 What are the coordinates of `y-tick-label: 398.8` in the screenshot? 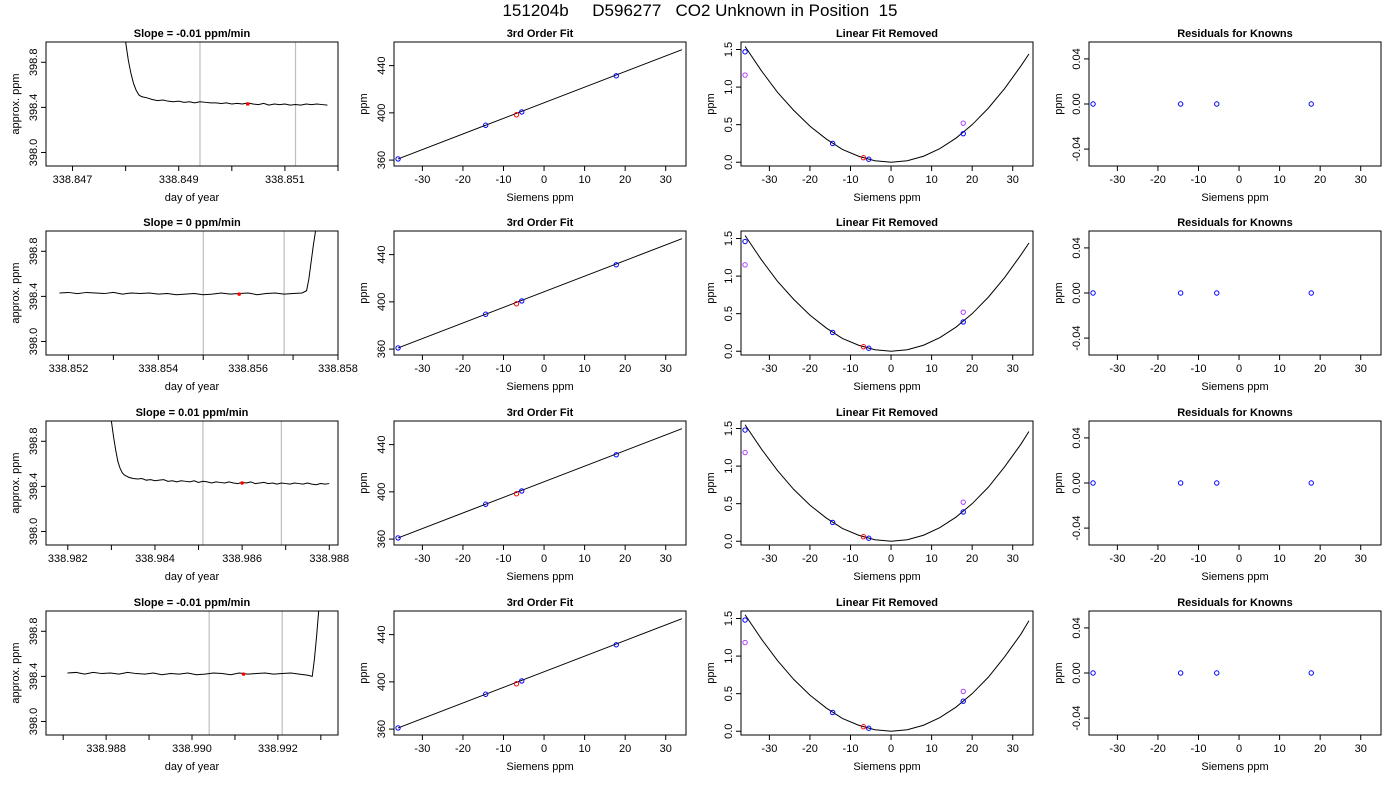 It's located at (34, 252).